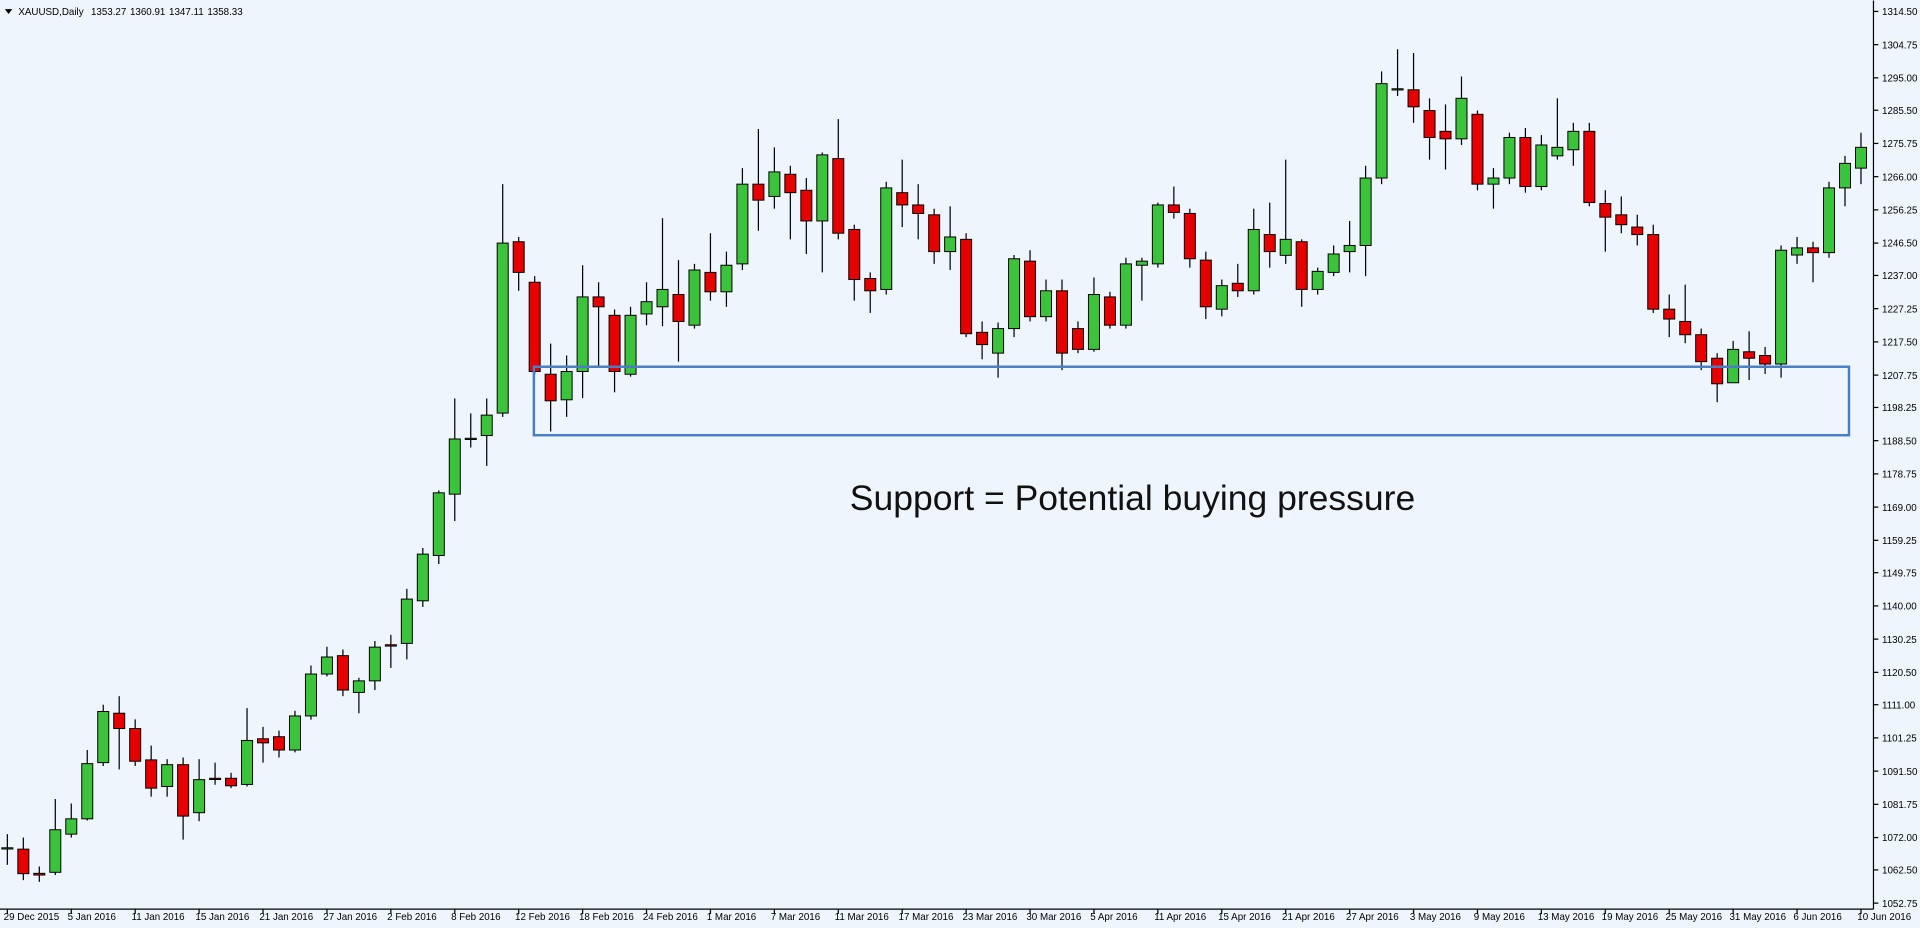 The height and width of the screenshot is (928, 1920). Describe the element at coordinates (926, 917) in the screenshot. I see `x-tick-label: 17 Mar 2016` at that location.